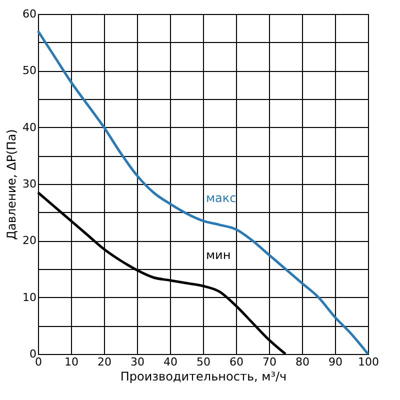  What do you see at coordinates (335, 362) in the screenshot?
I see `x-tick-label: 90` at bounding box center [335, 362].